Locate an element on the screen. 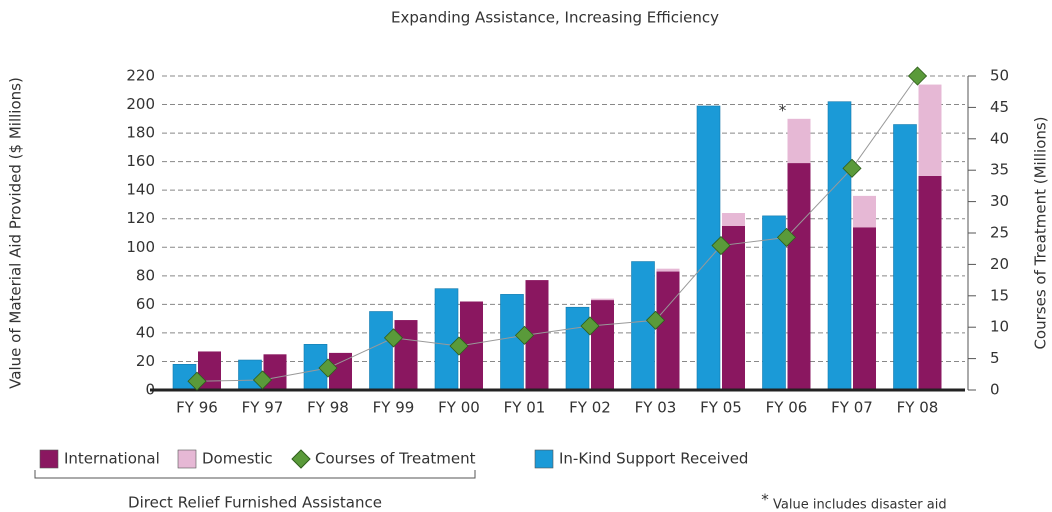 The image size is (1052, 512). y2-tick-label: 50 is located at coordinates (999, 76).